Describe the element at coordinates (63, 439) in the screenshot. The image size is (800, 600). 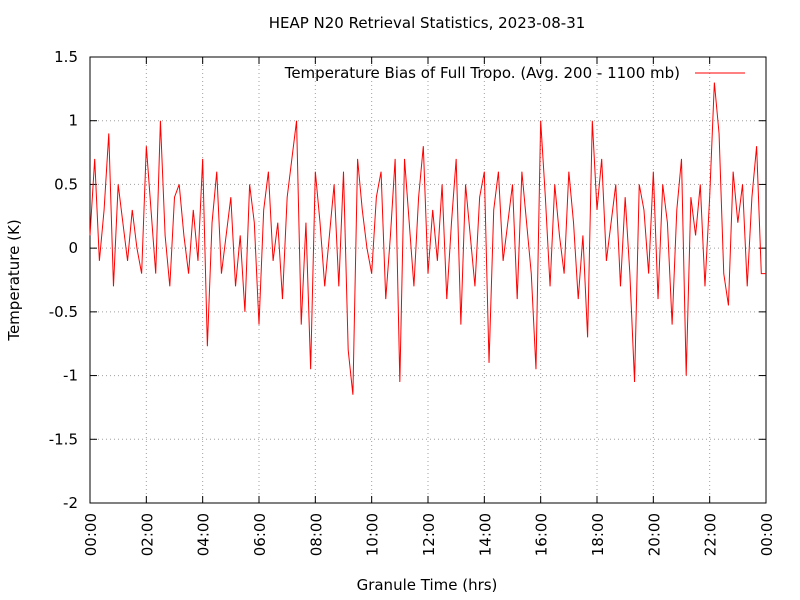
I see `y-tick-label: -1.5` at that location.